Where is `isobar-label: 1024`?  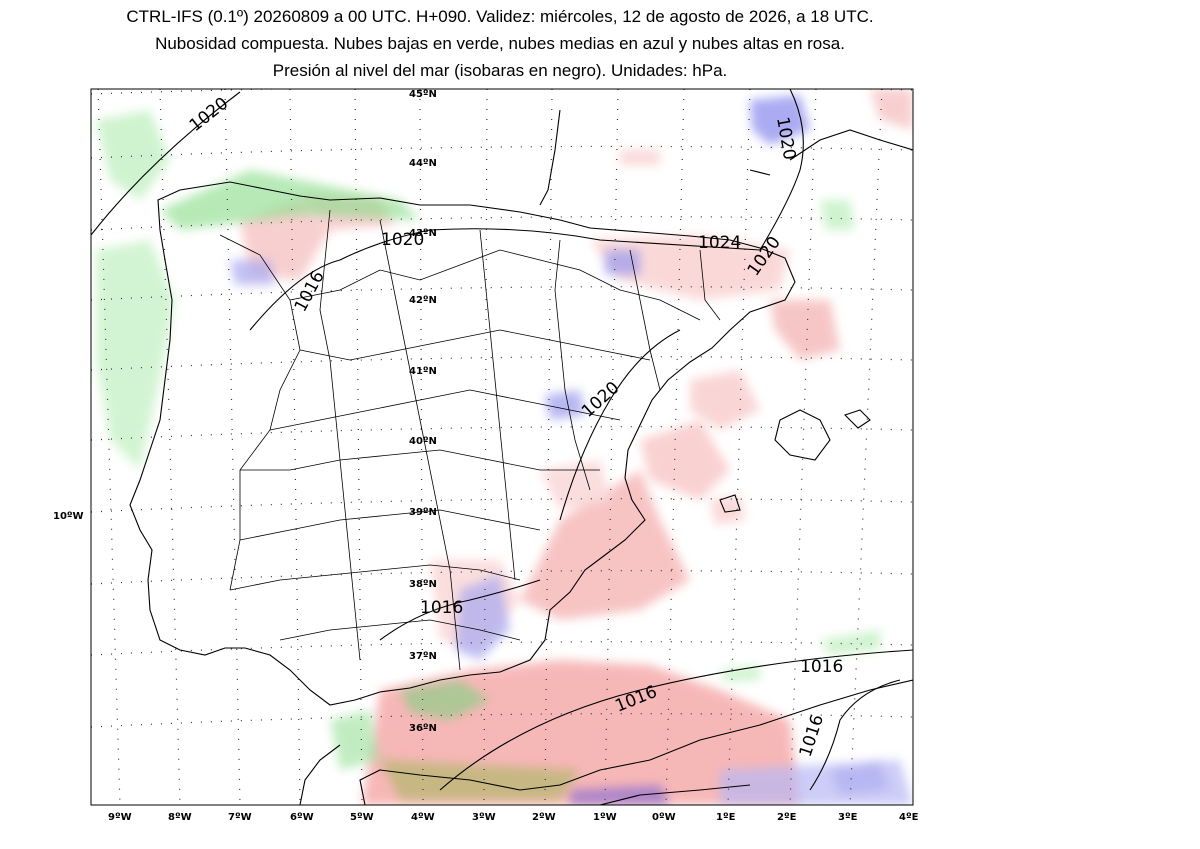 isobar-label: 1024 is located at coordinates (719, 243).